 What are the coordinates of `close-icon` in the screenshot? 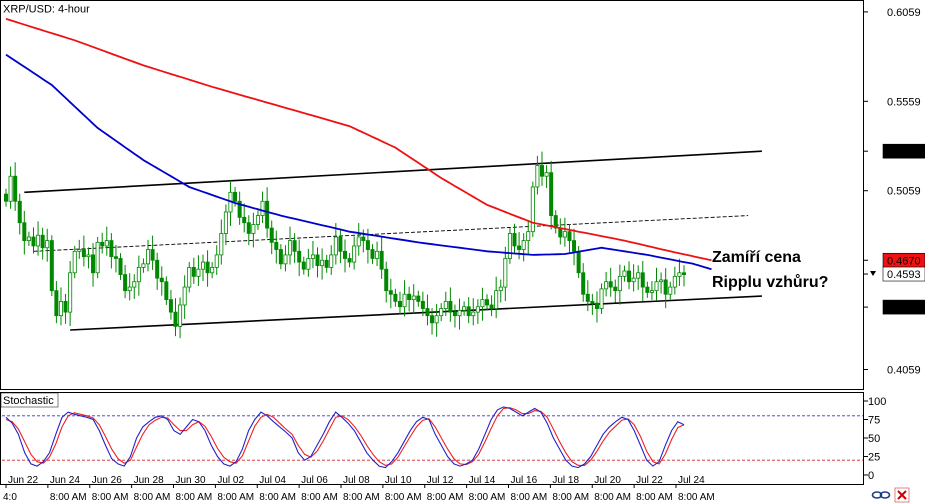 It's located at (902, 495).